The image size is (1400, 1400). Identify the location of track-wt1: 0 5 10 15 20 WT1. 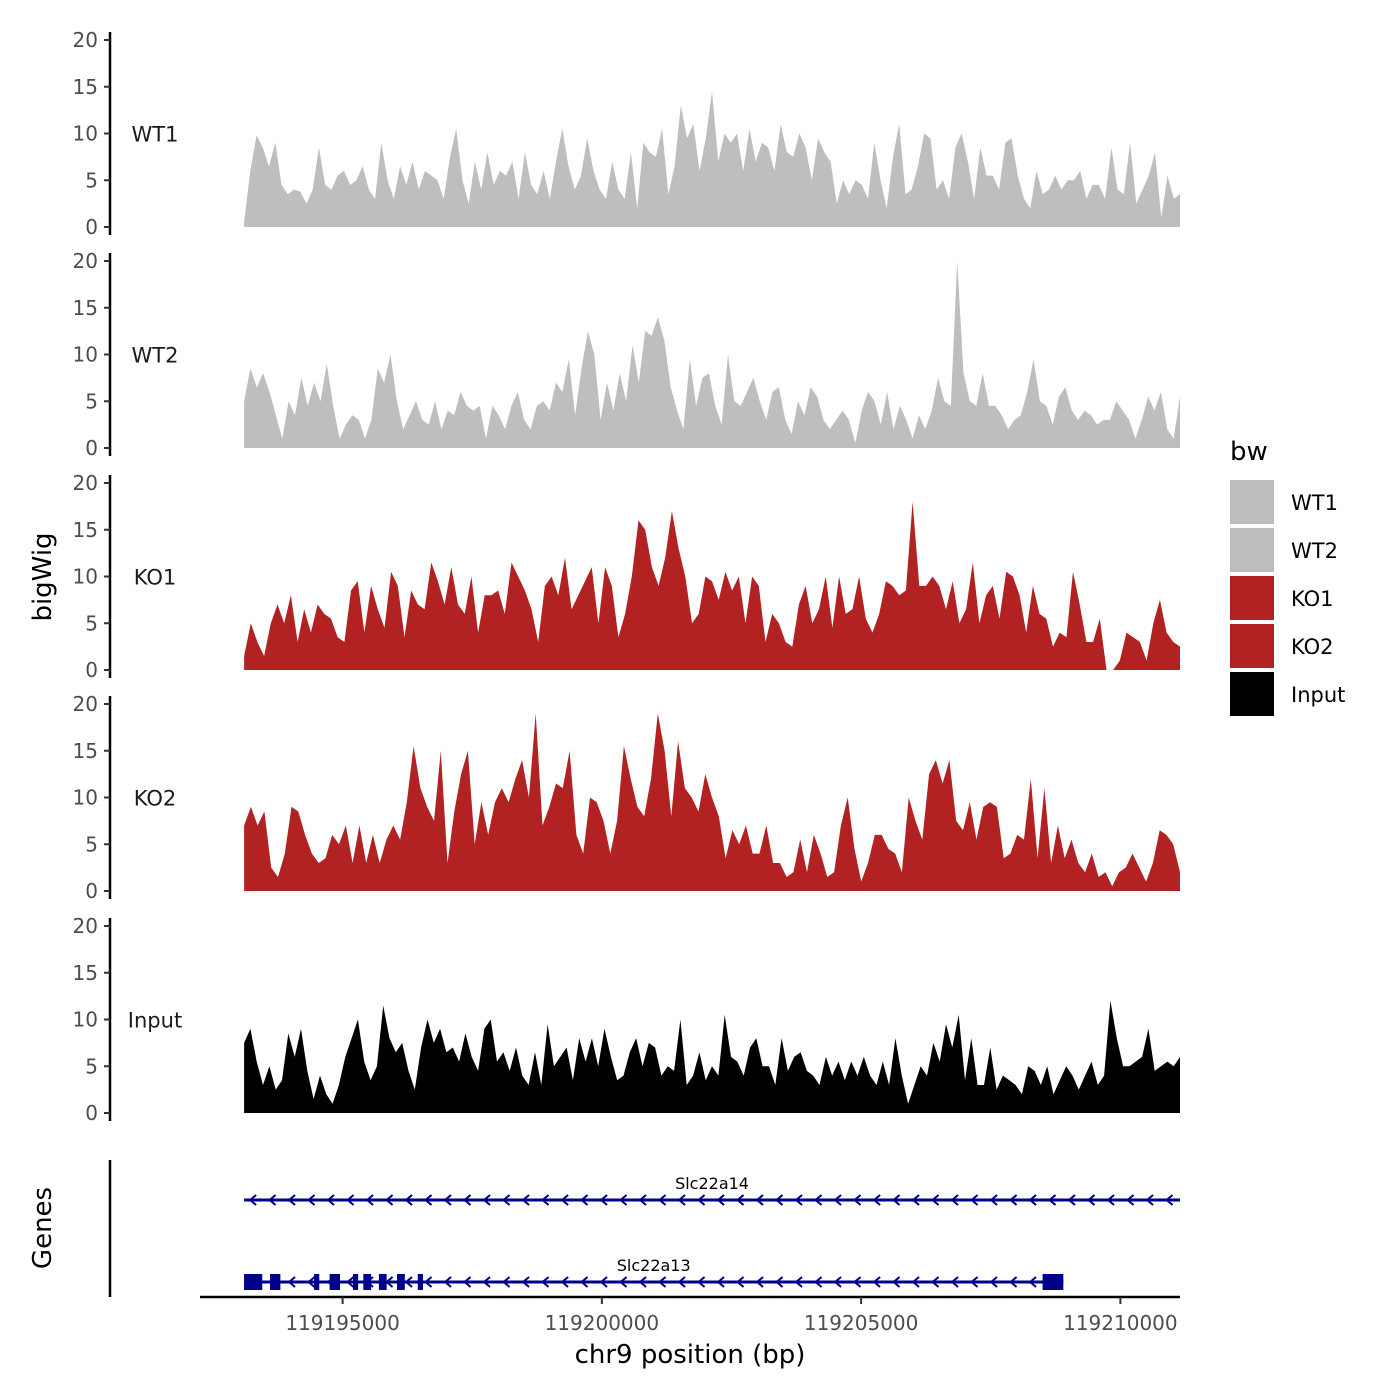
(627, 133).